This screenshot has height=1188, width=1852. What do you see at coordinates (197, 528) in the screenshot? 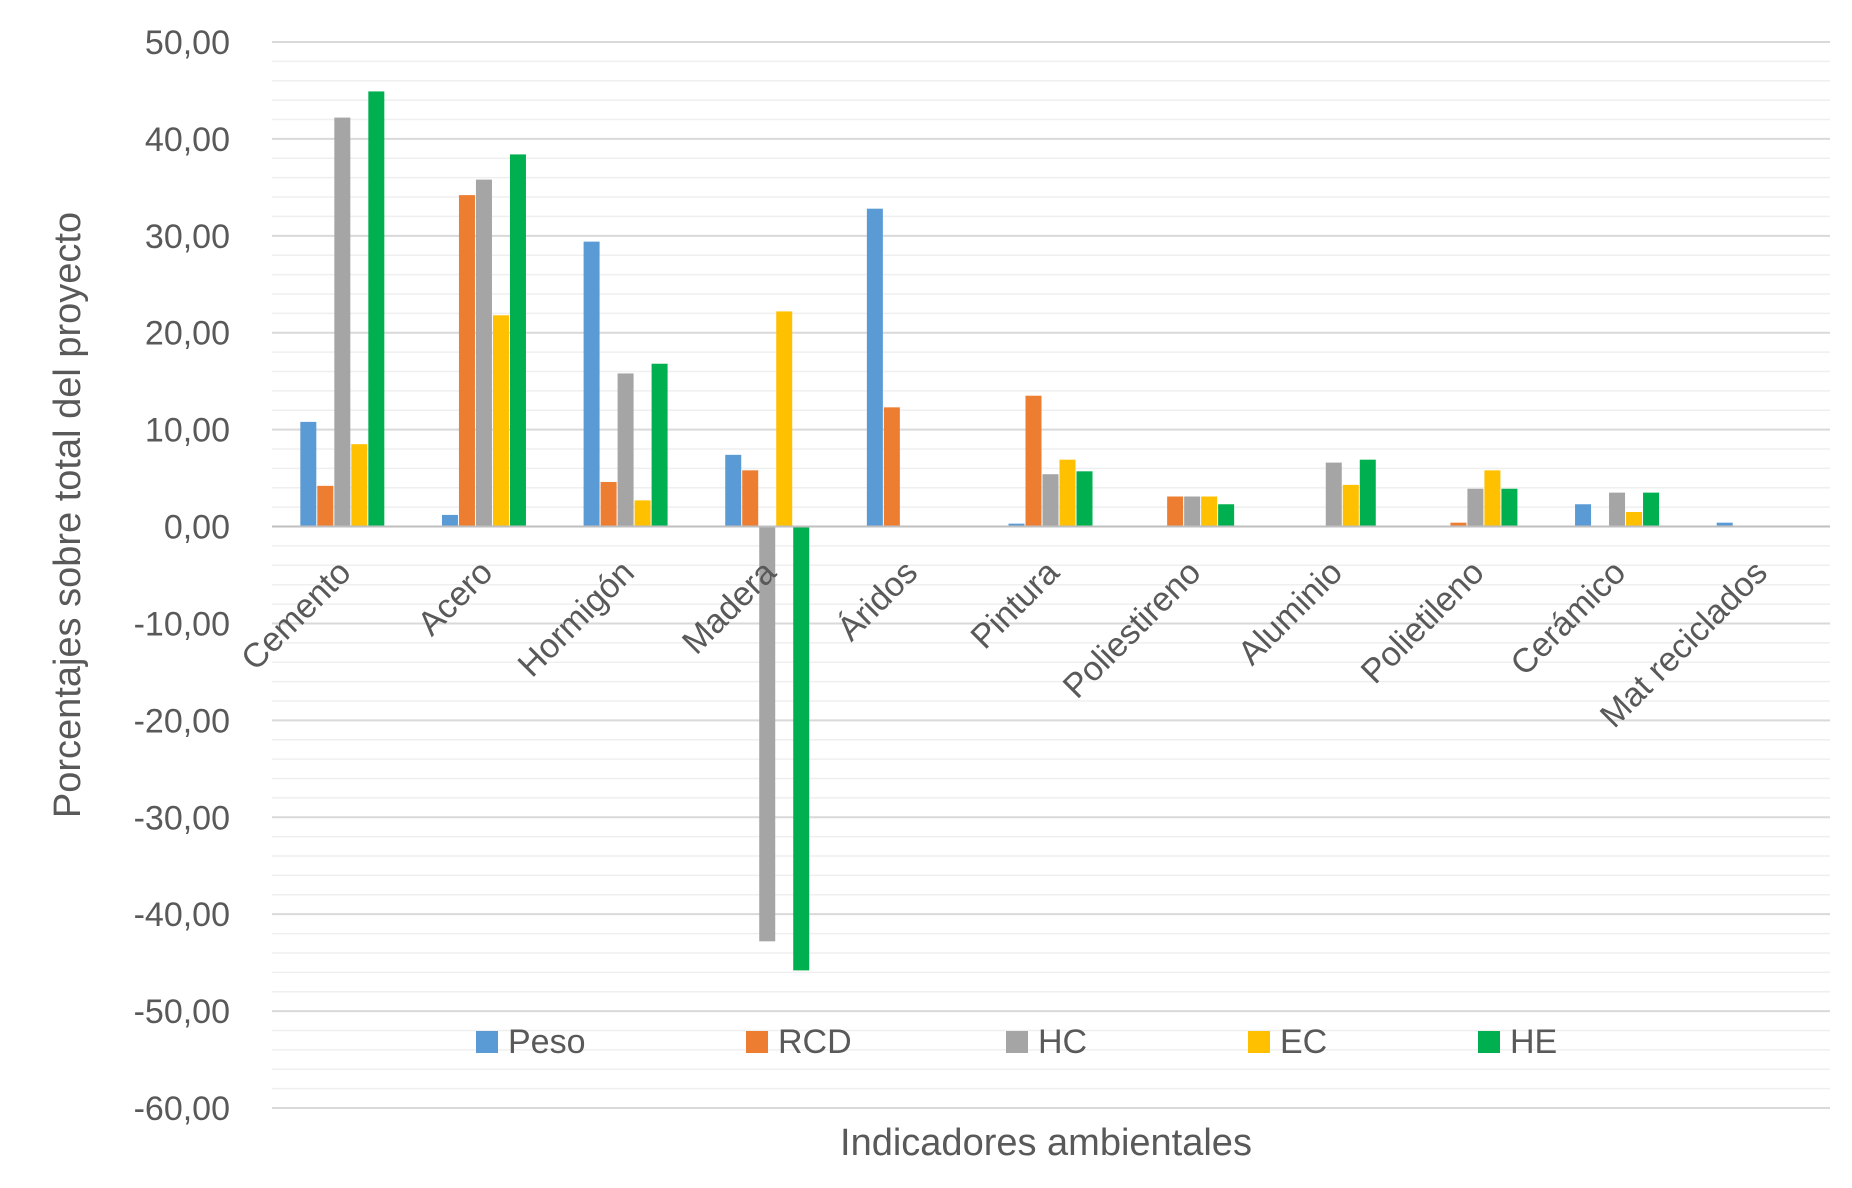
I see `y-tick-label: 0,00` at bounding box center [197, 528].